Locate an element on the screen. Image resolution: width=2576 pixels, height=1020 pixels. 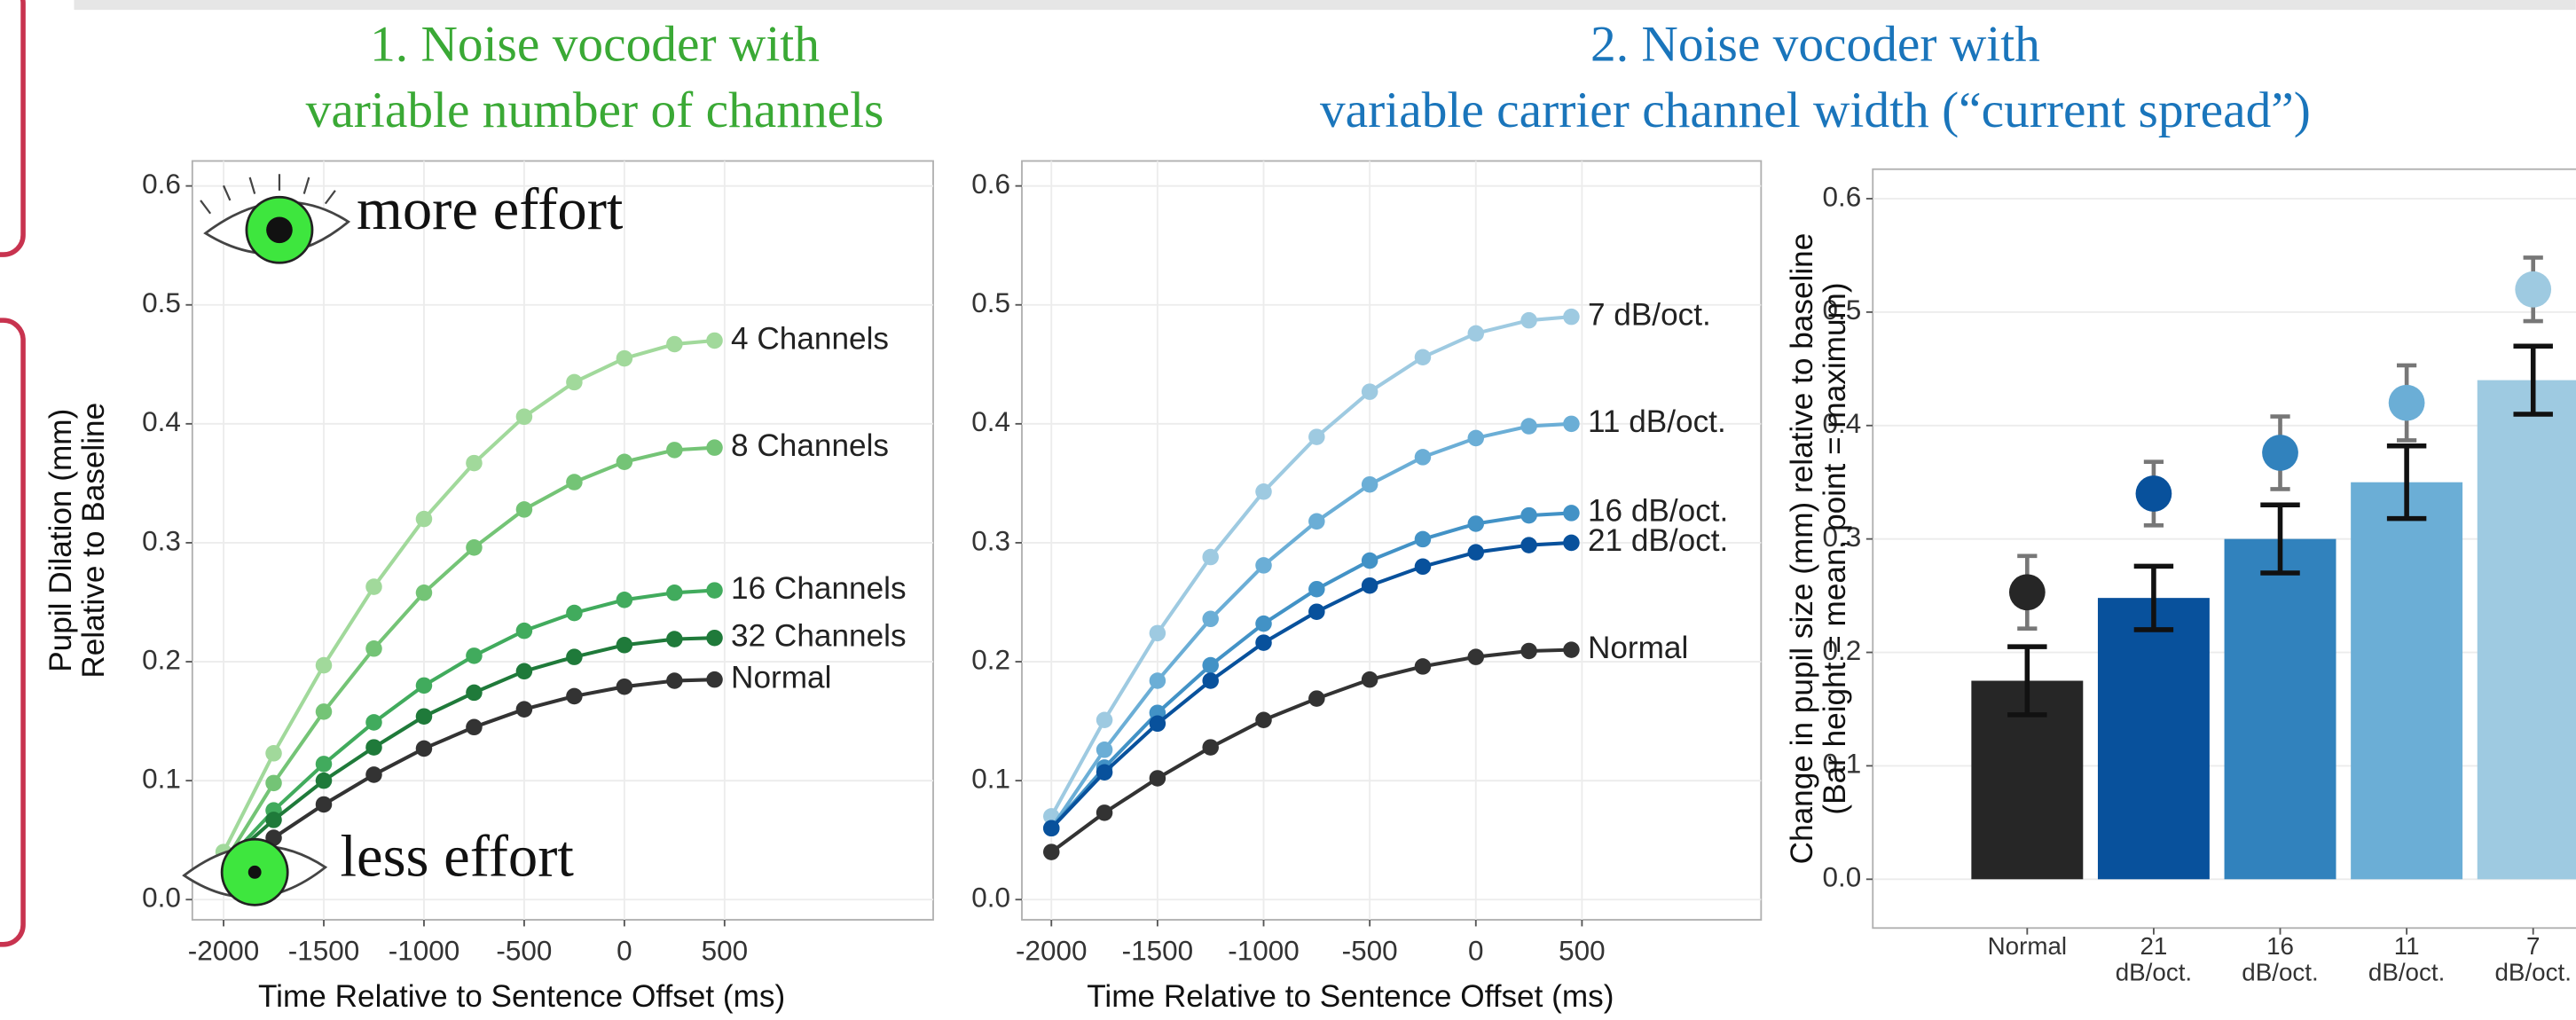
series-label: 4 Channels is located at coordinates (810, 338).